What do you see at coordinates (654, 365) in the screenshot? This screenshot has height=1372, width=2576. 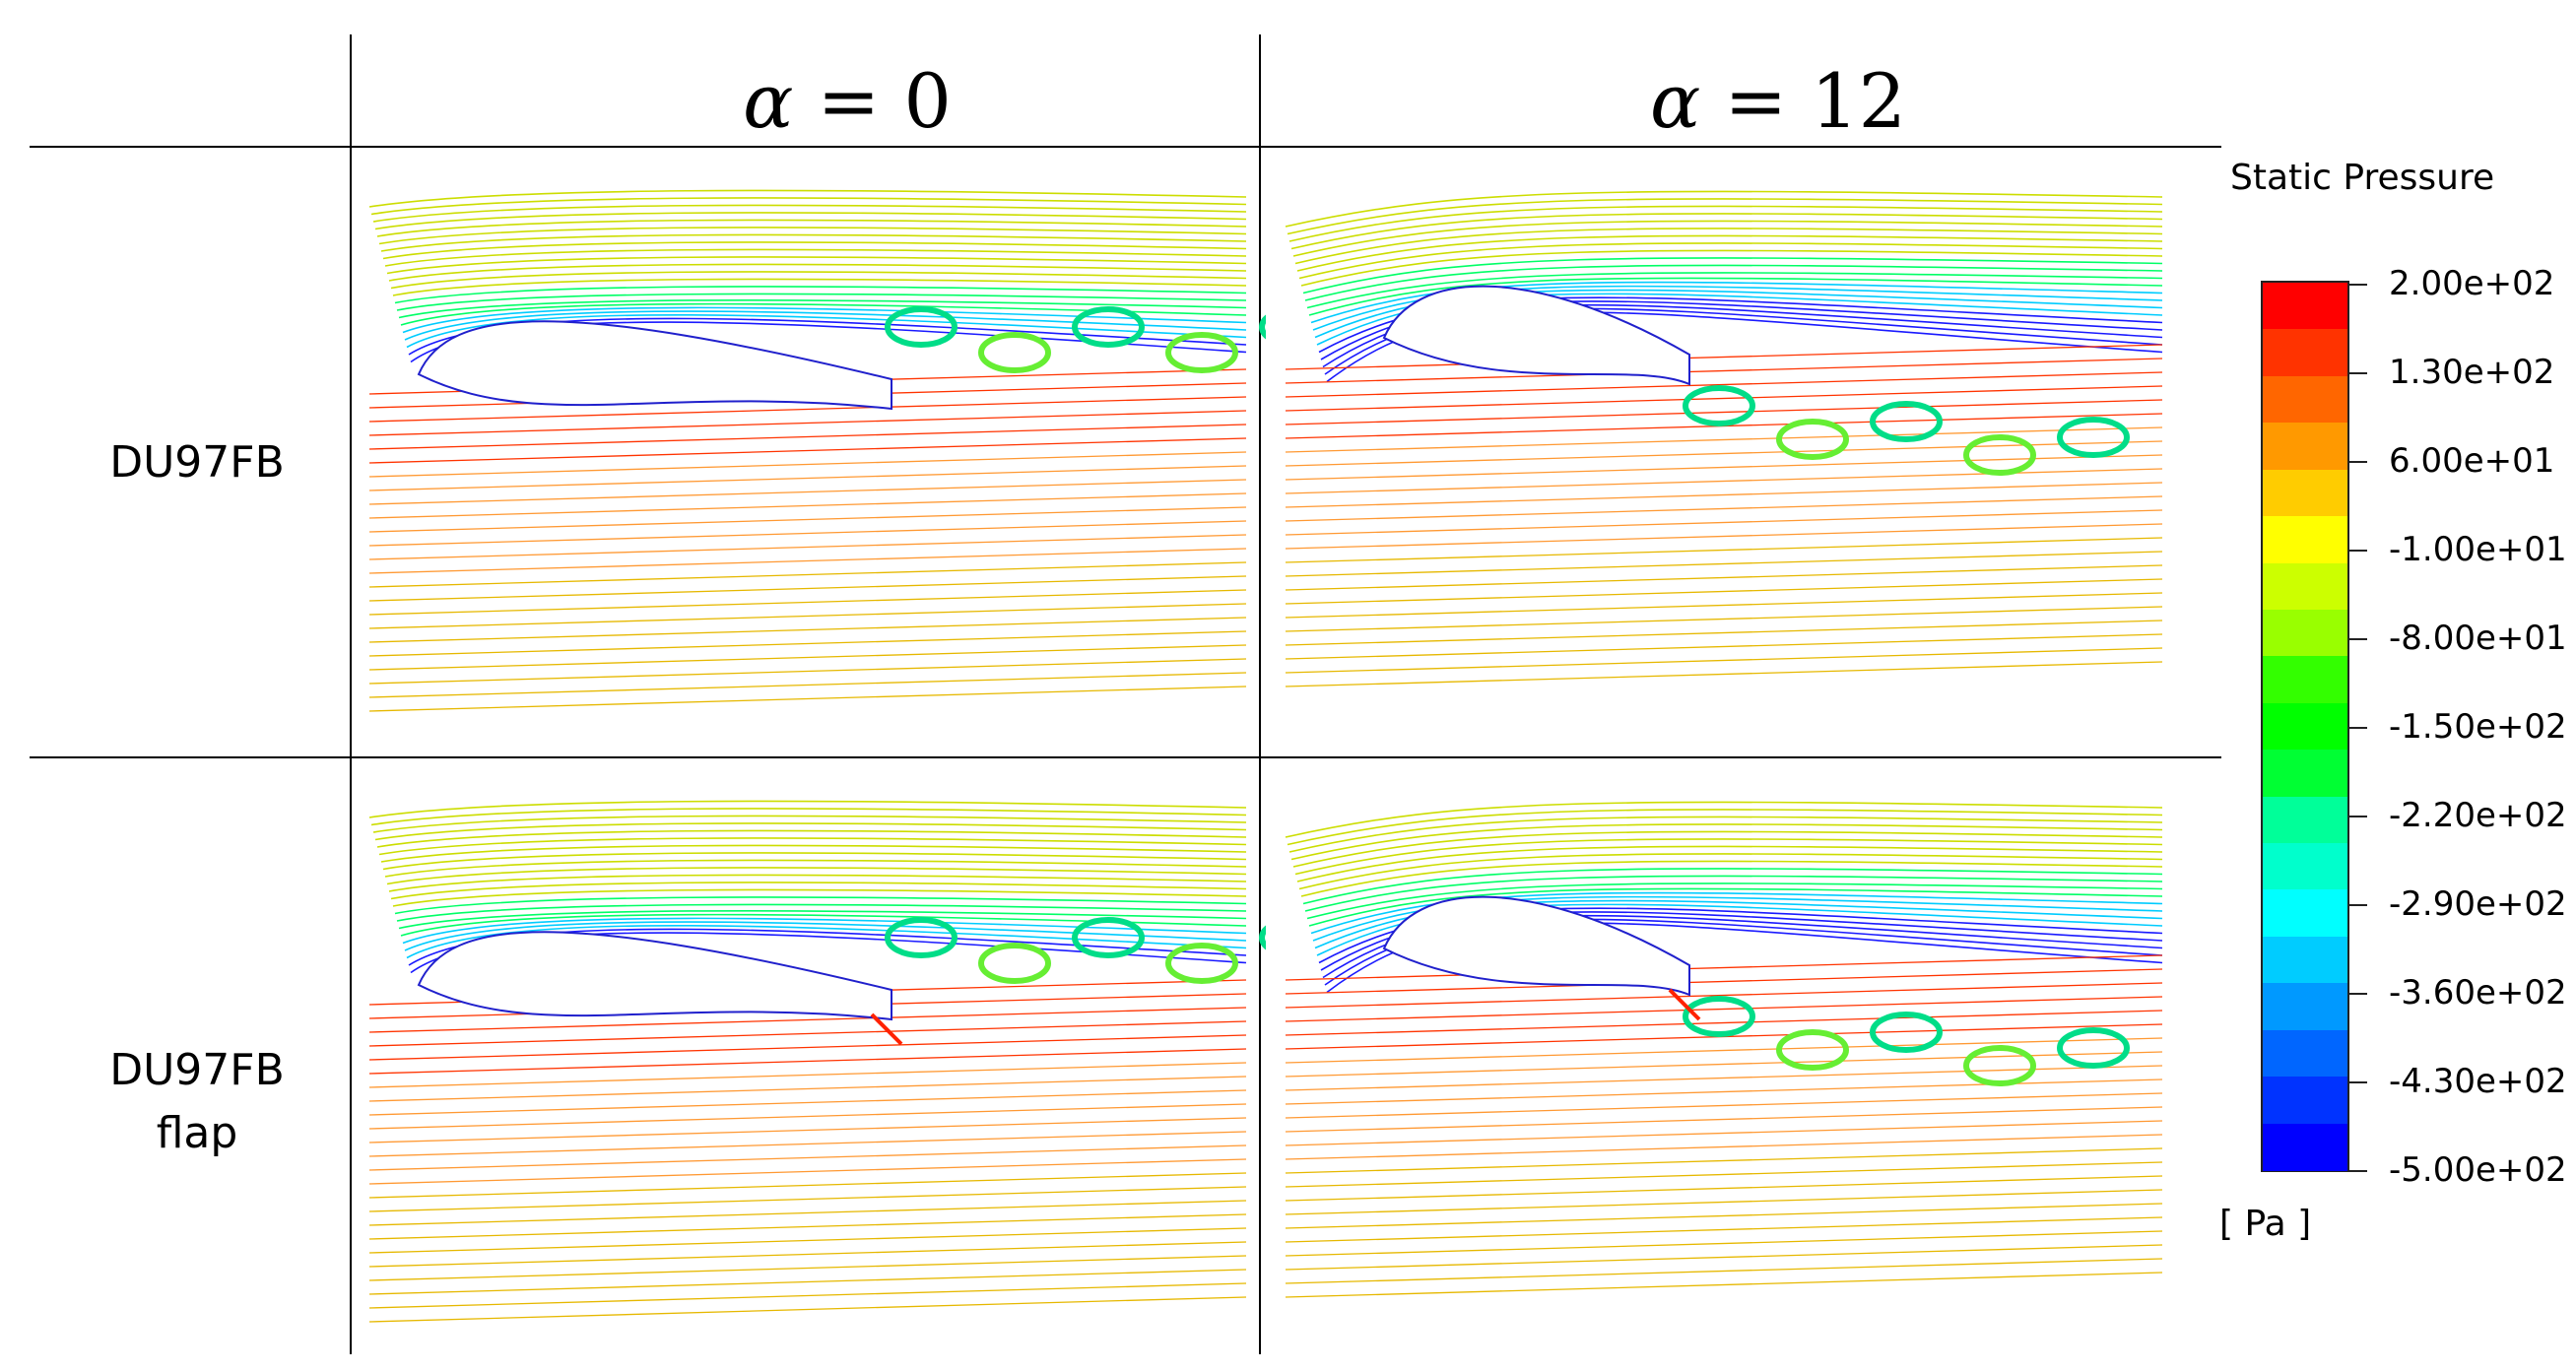 I see `airfoil-shape` at bounding box center [654, 365].